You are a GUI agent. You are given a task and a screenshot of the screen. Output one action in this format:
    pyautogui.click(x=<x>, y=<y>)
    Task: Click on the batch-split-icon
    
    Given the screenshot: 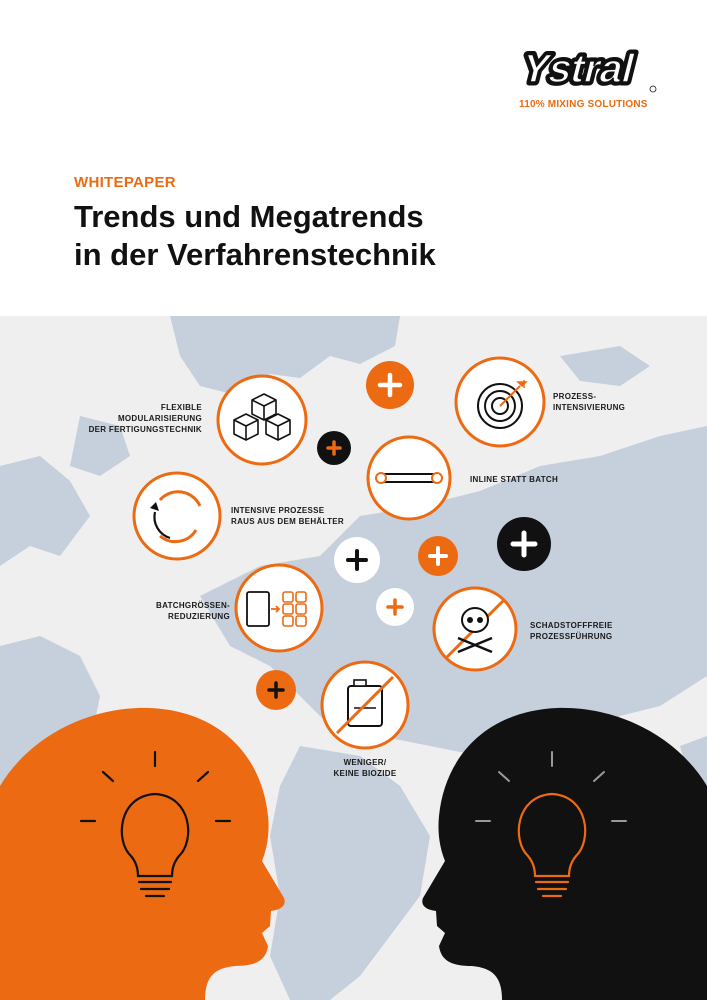 What is the action you would take?
    pyautogui.click(x=279, y=608)
    